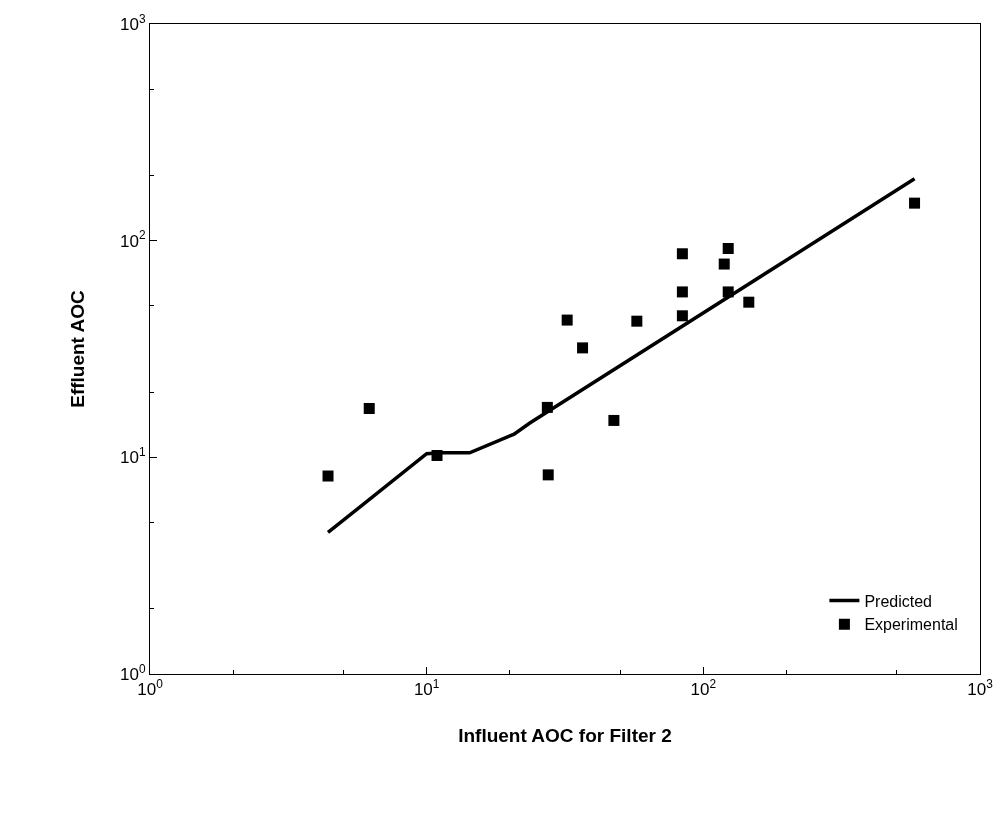 Image resolution: width=1005 pixels, height=824 pixels. What do you see at coordinates (980, 688) in the screenshot?
I see `x-tick-label: 10$^{3}$` at bounding box center [980, 688].